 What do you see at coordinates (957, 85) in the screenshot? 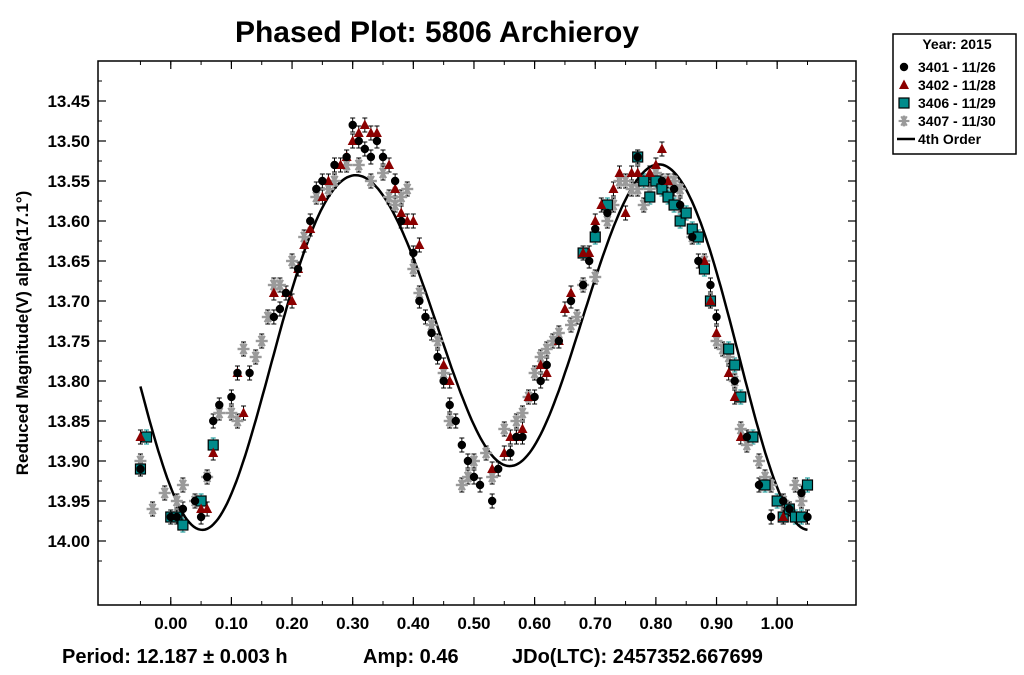
I see `legend-label: 3402 - 11/28` at bounding box center [957, 85].